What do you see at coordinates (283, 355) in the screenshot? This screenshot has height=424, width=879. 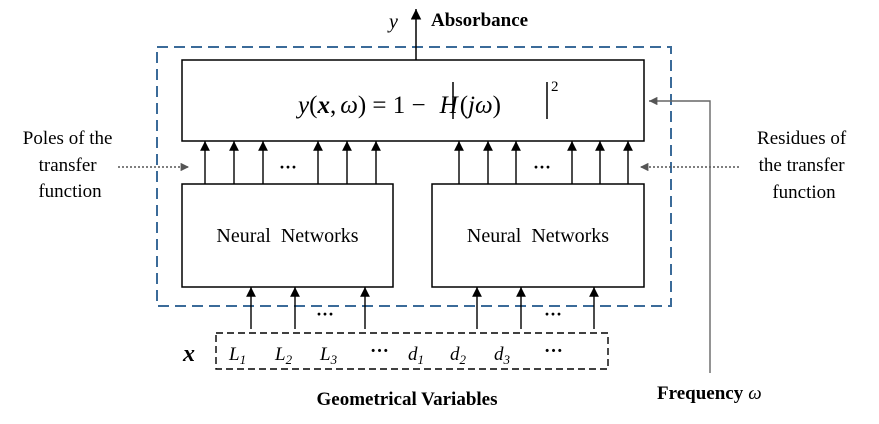 I see `var-L2: L2` at bounding box center [283, 355].